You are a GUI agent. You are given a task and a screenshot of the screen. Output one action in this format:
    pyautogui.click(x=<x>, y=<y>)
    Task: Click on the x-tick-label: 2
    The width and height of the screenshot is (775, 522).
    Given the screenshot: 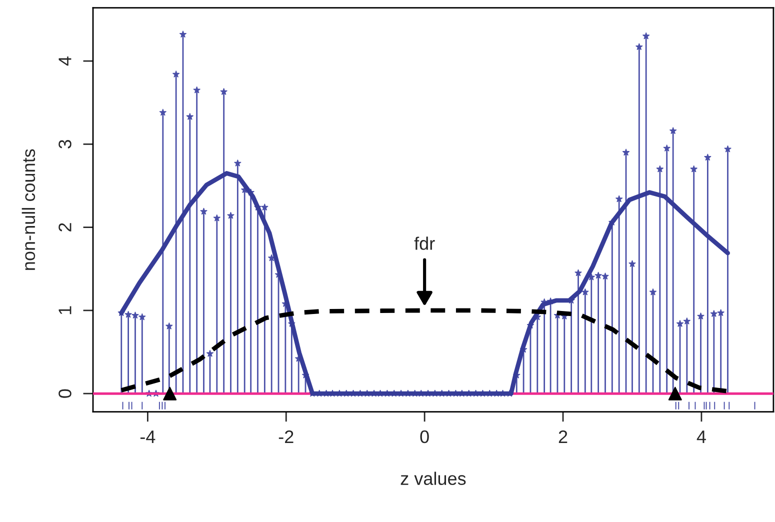 What is the action you would take?
    pyautogui.click(x=563, y=436)
    